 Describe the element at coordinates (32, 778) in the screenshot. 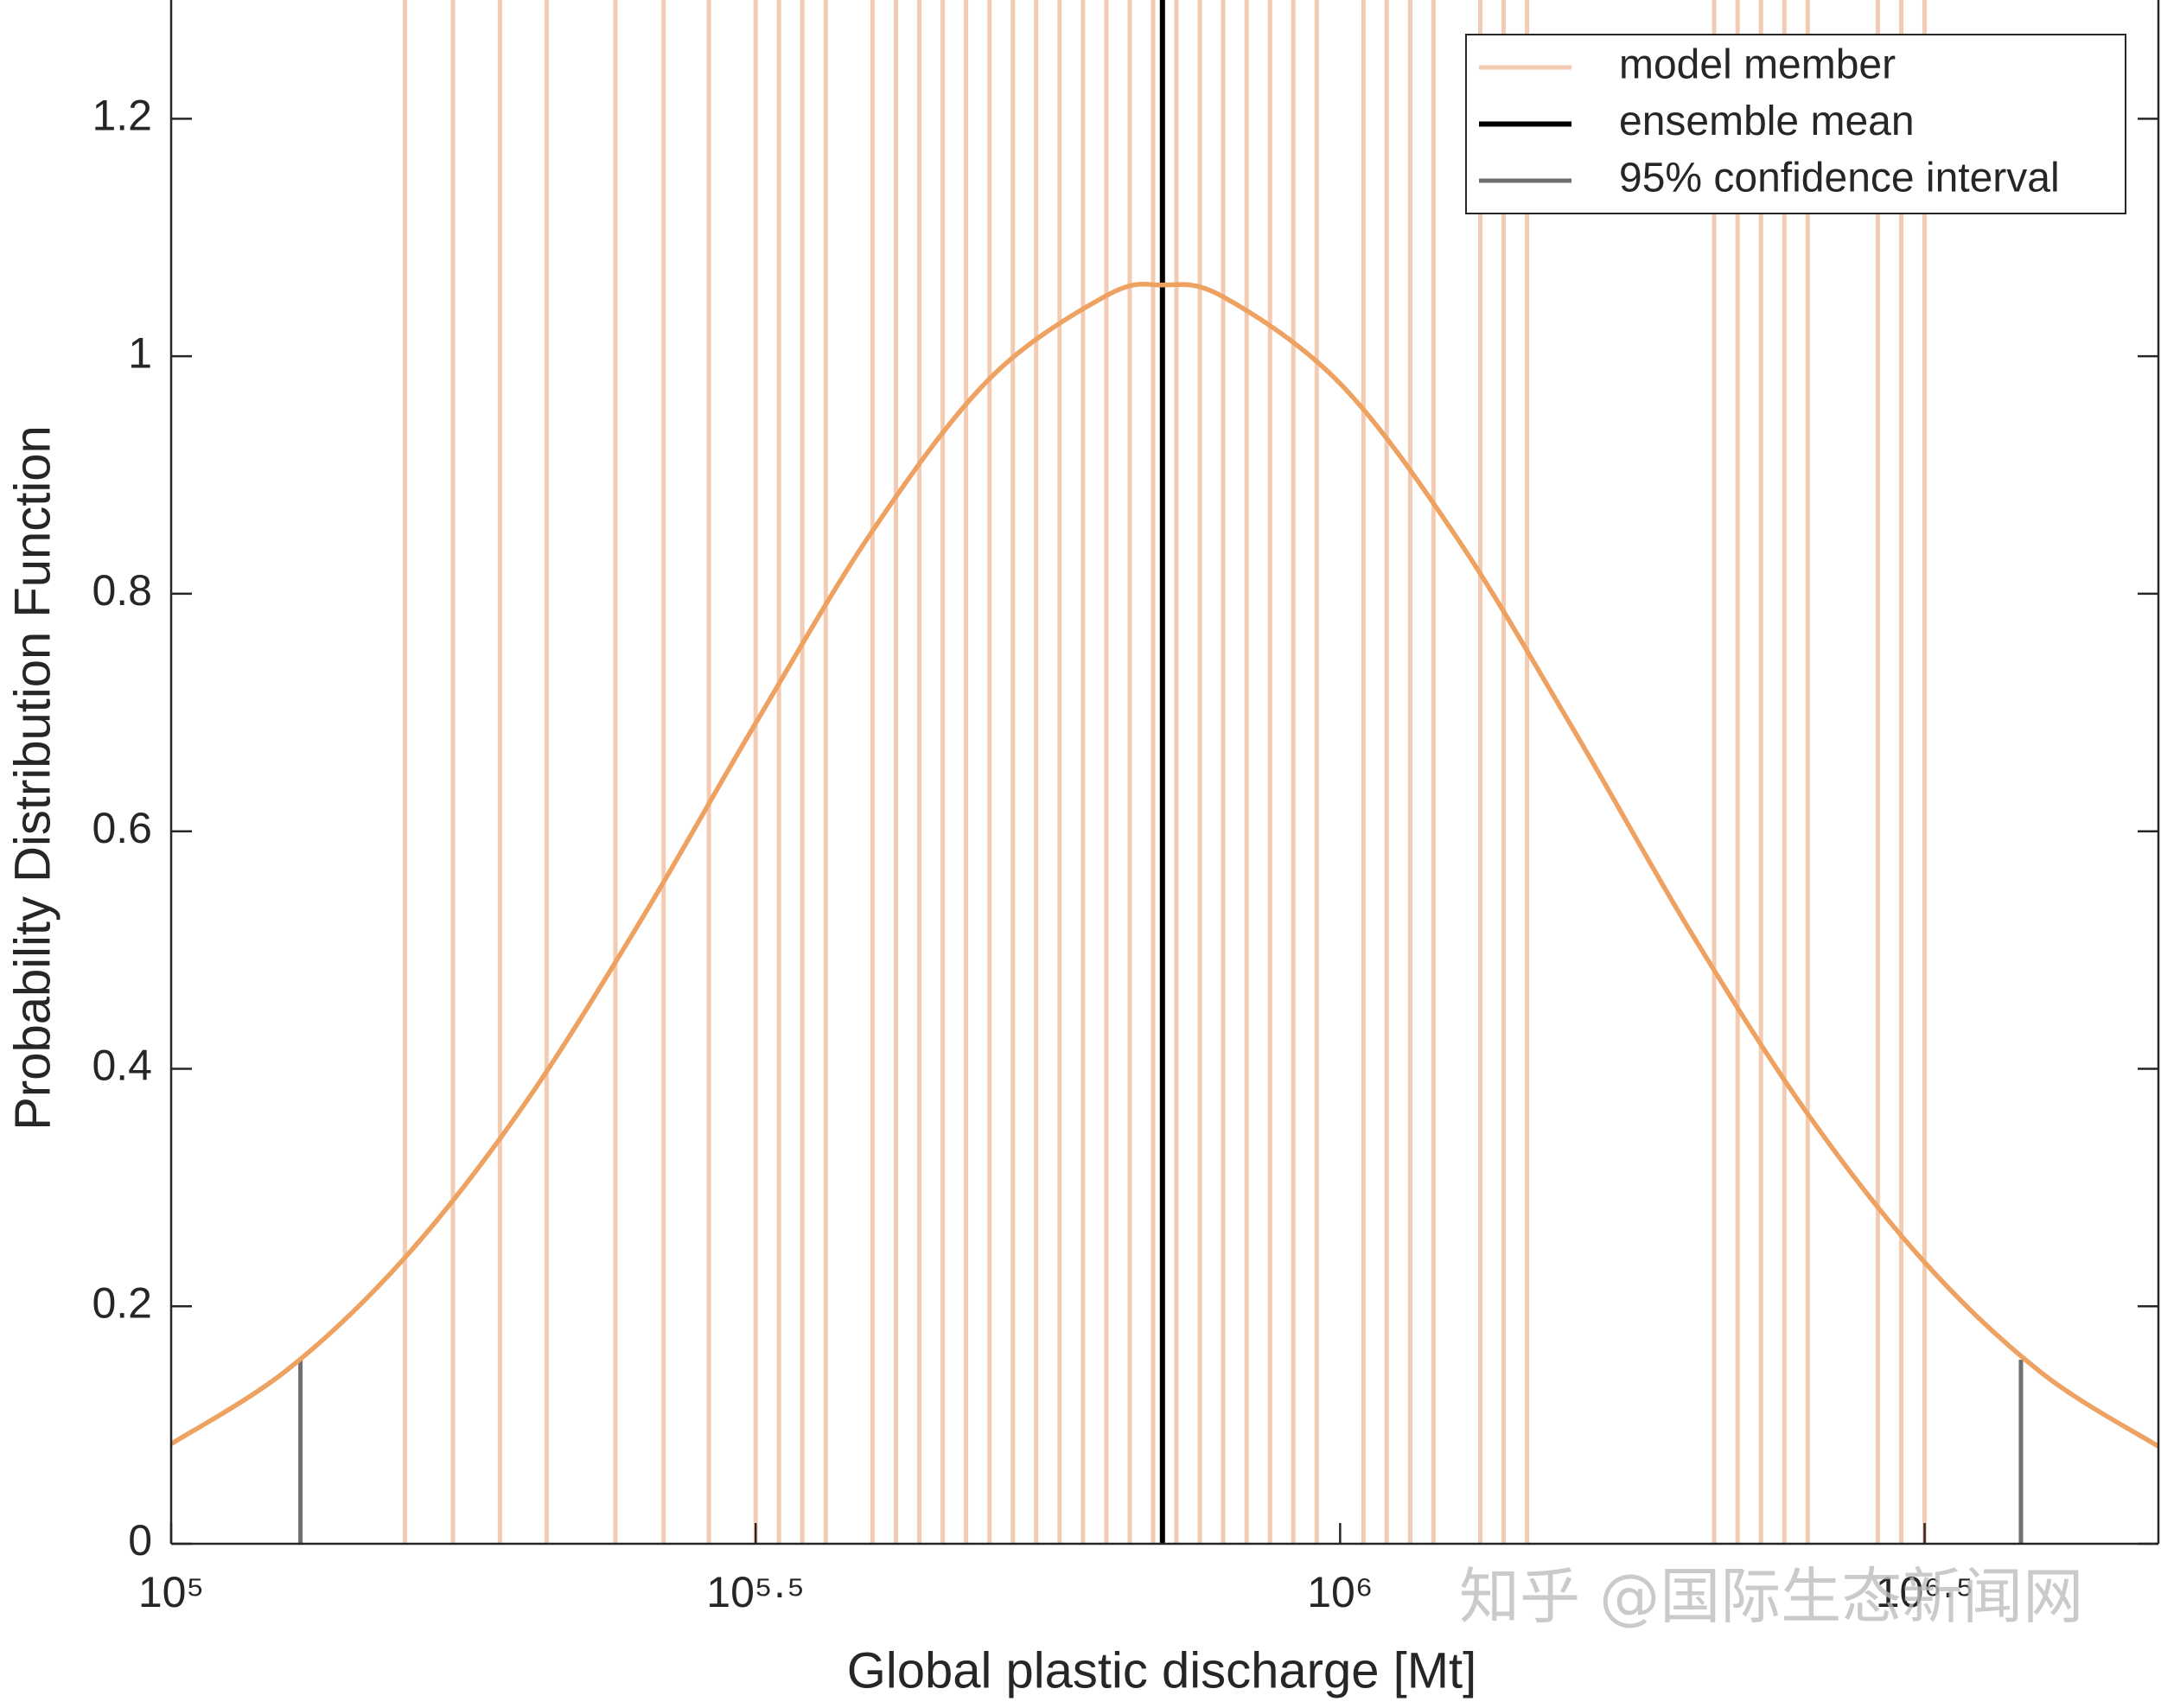

I see `y-axis-label: Probability Distribution Function` at that location.